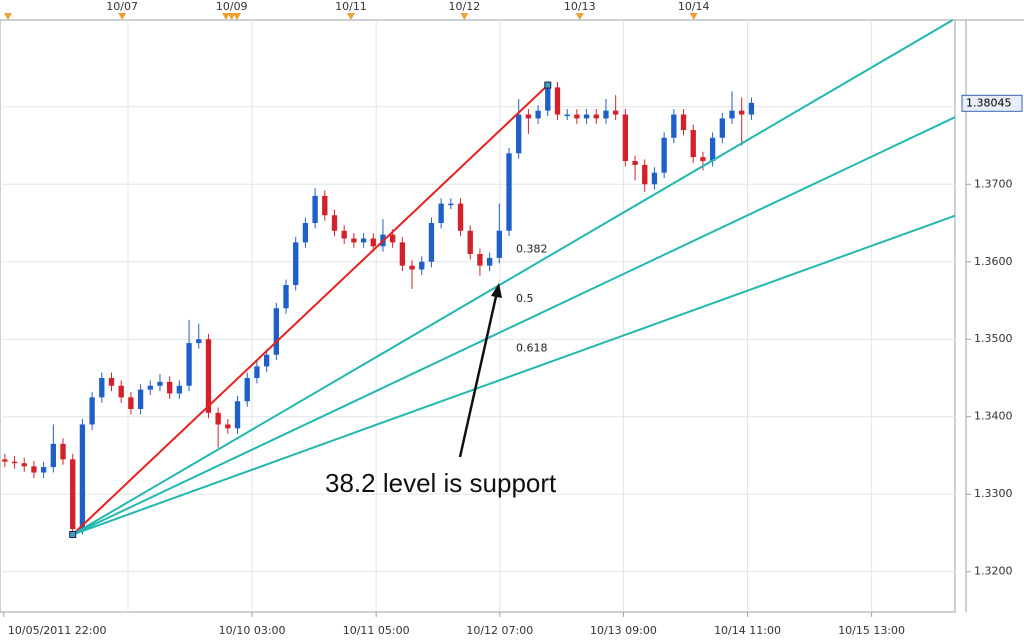  Describe the element at coordinates (532, 248) in the screenshot. I see `fan-level-label: 0.382` at that location.